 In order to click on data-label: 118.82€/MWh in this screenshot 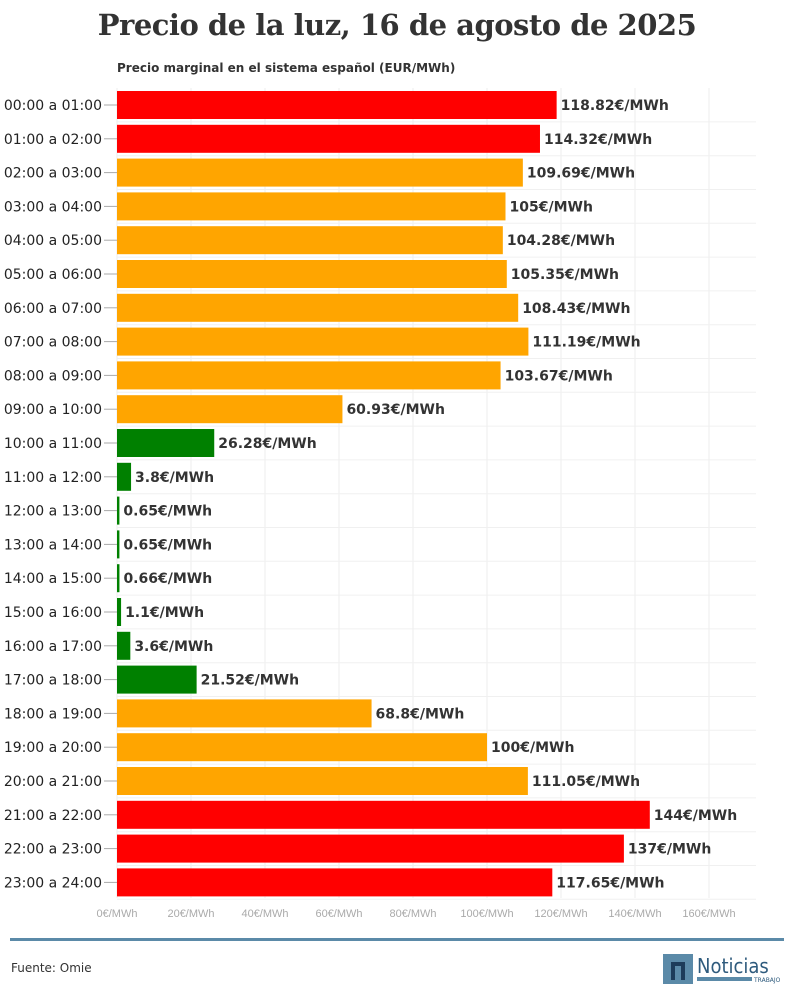, I will do `click(615, 106)`.